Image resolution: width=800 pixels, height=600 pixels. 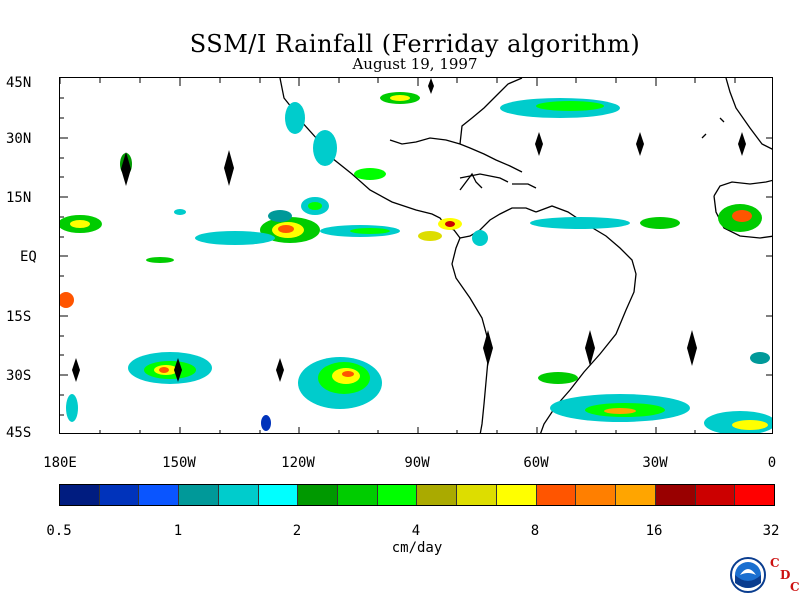 I want to click on lon-label-90w: 90W, so click(x=417, y=463).